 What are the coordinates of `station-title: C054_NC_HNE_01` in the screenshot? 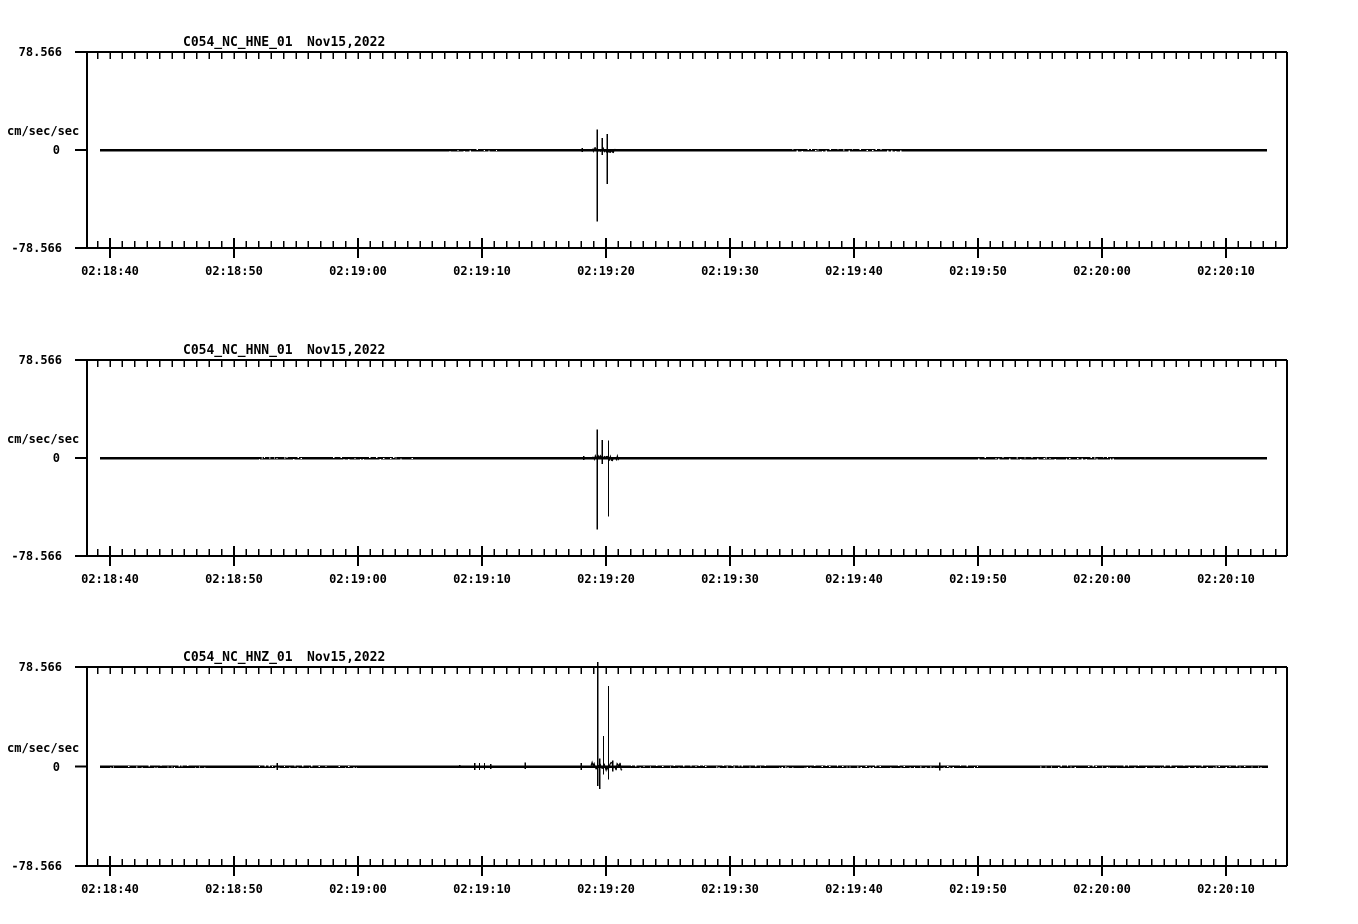 It's located at (238, 42).